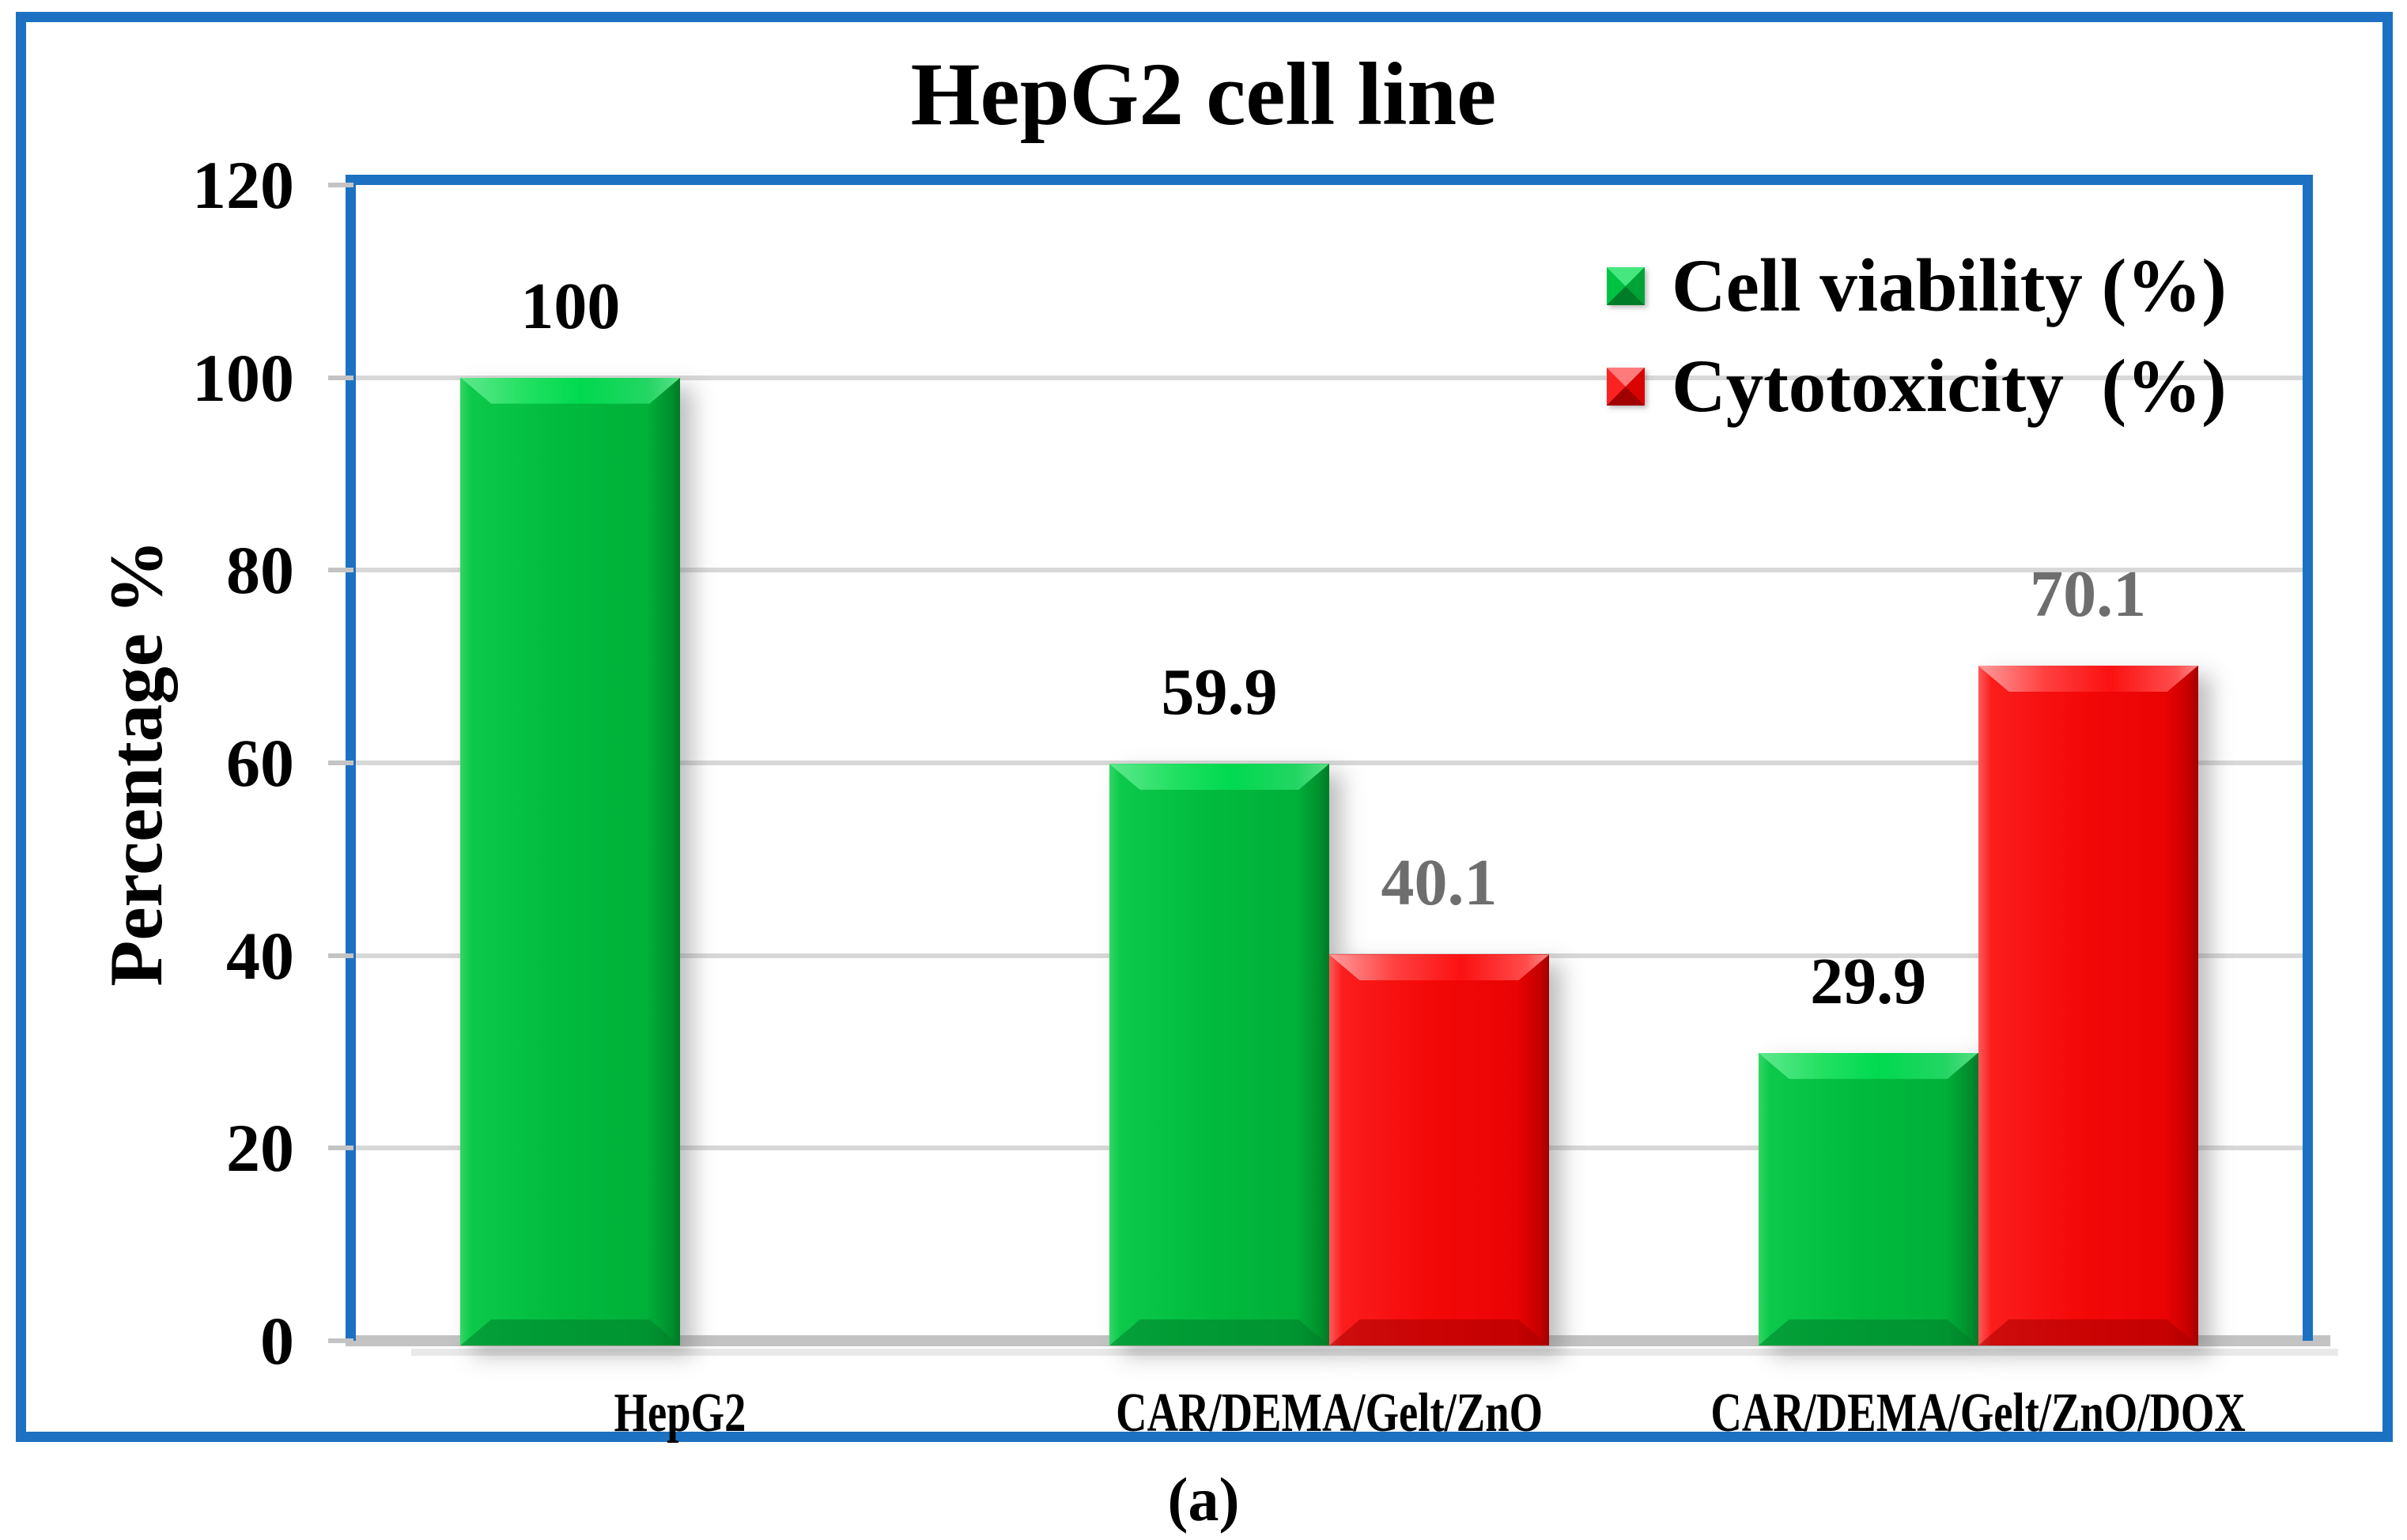 The image size is (2407, 1540). Describe the element at coordinates (1949, 386) in the screenshot. I see `legend-label-cytotoxicity: Cytotoxicity (%)` at that location.